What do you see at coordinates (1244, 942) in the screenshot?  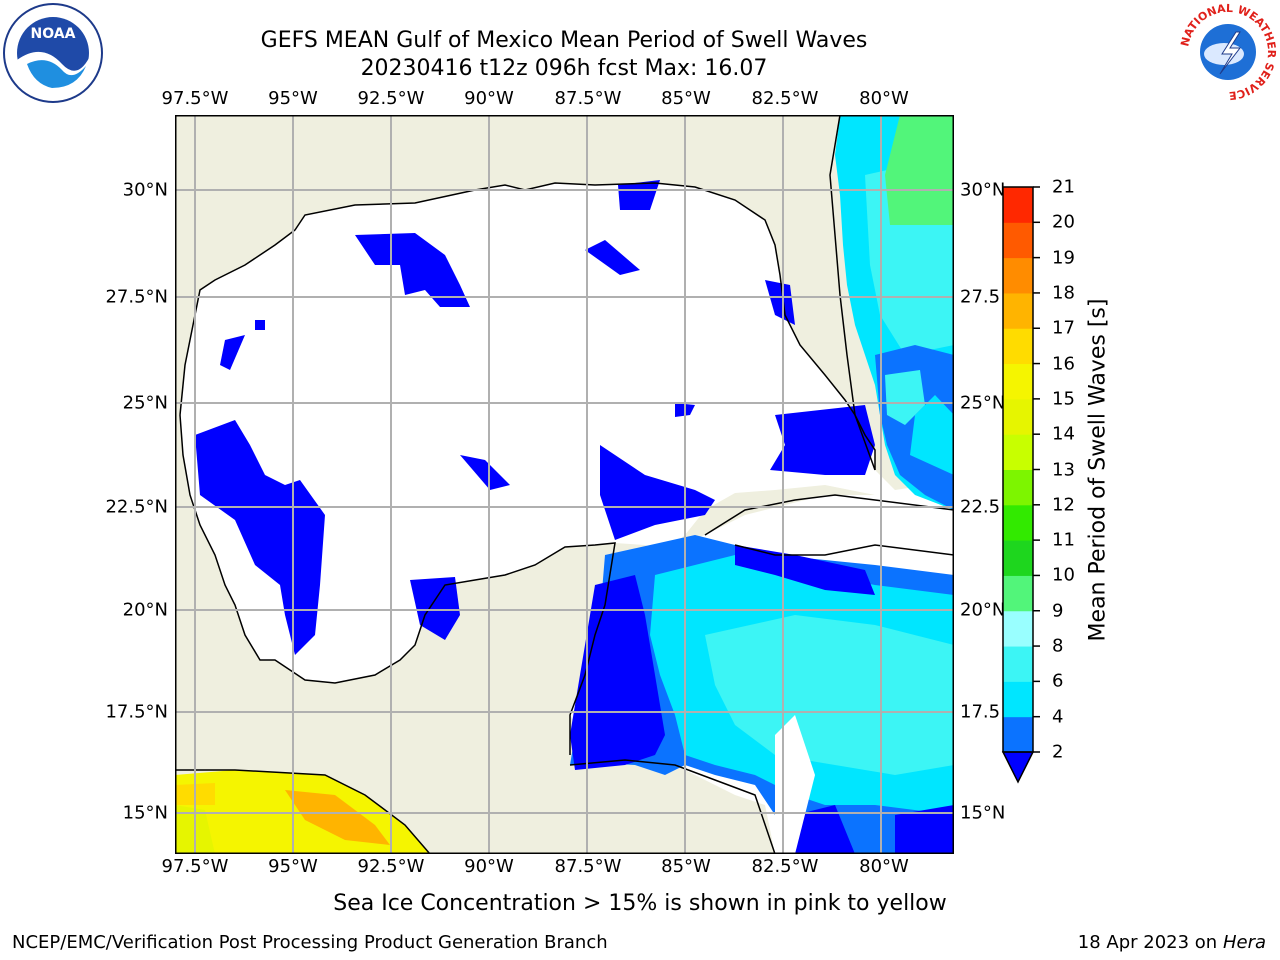 I see `footer-machine: Hera` at bounding box center [1244, 942].